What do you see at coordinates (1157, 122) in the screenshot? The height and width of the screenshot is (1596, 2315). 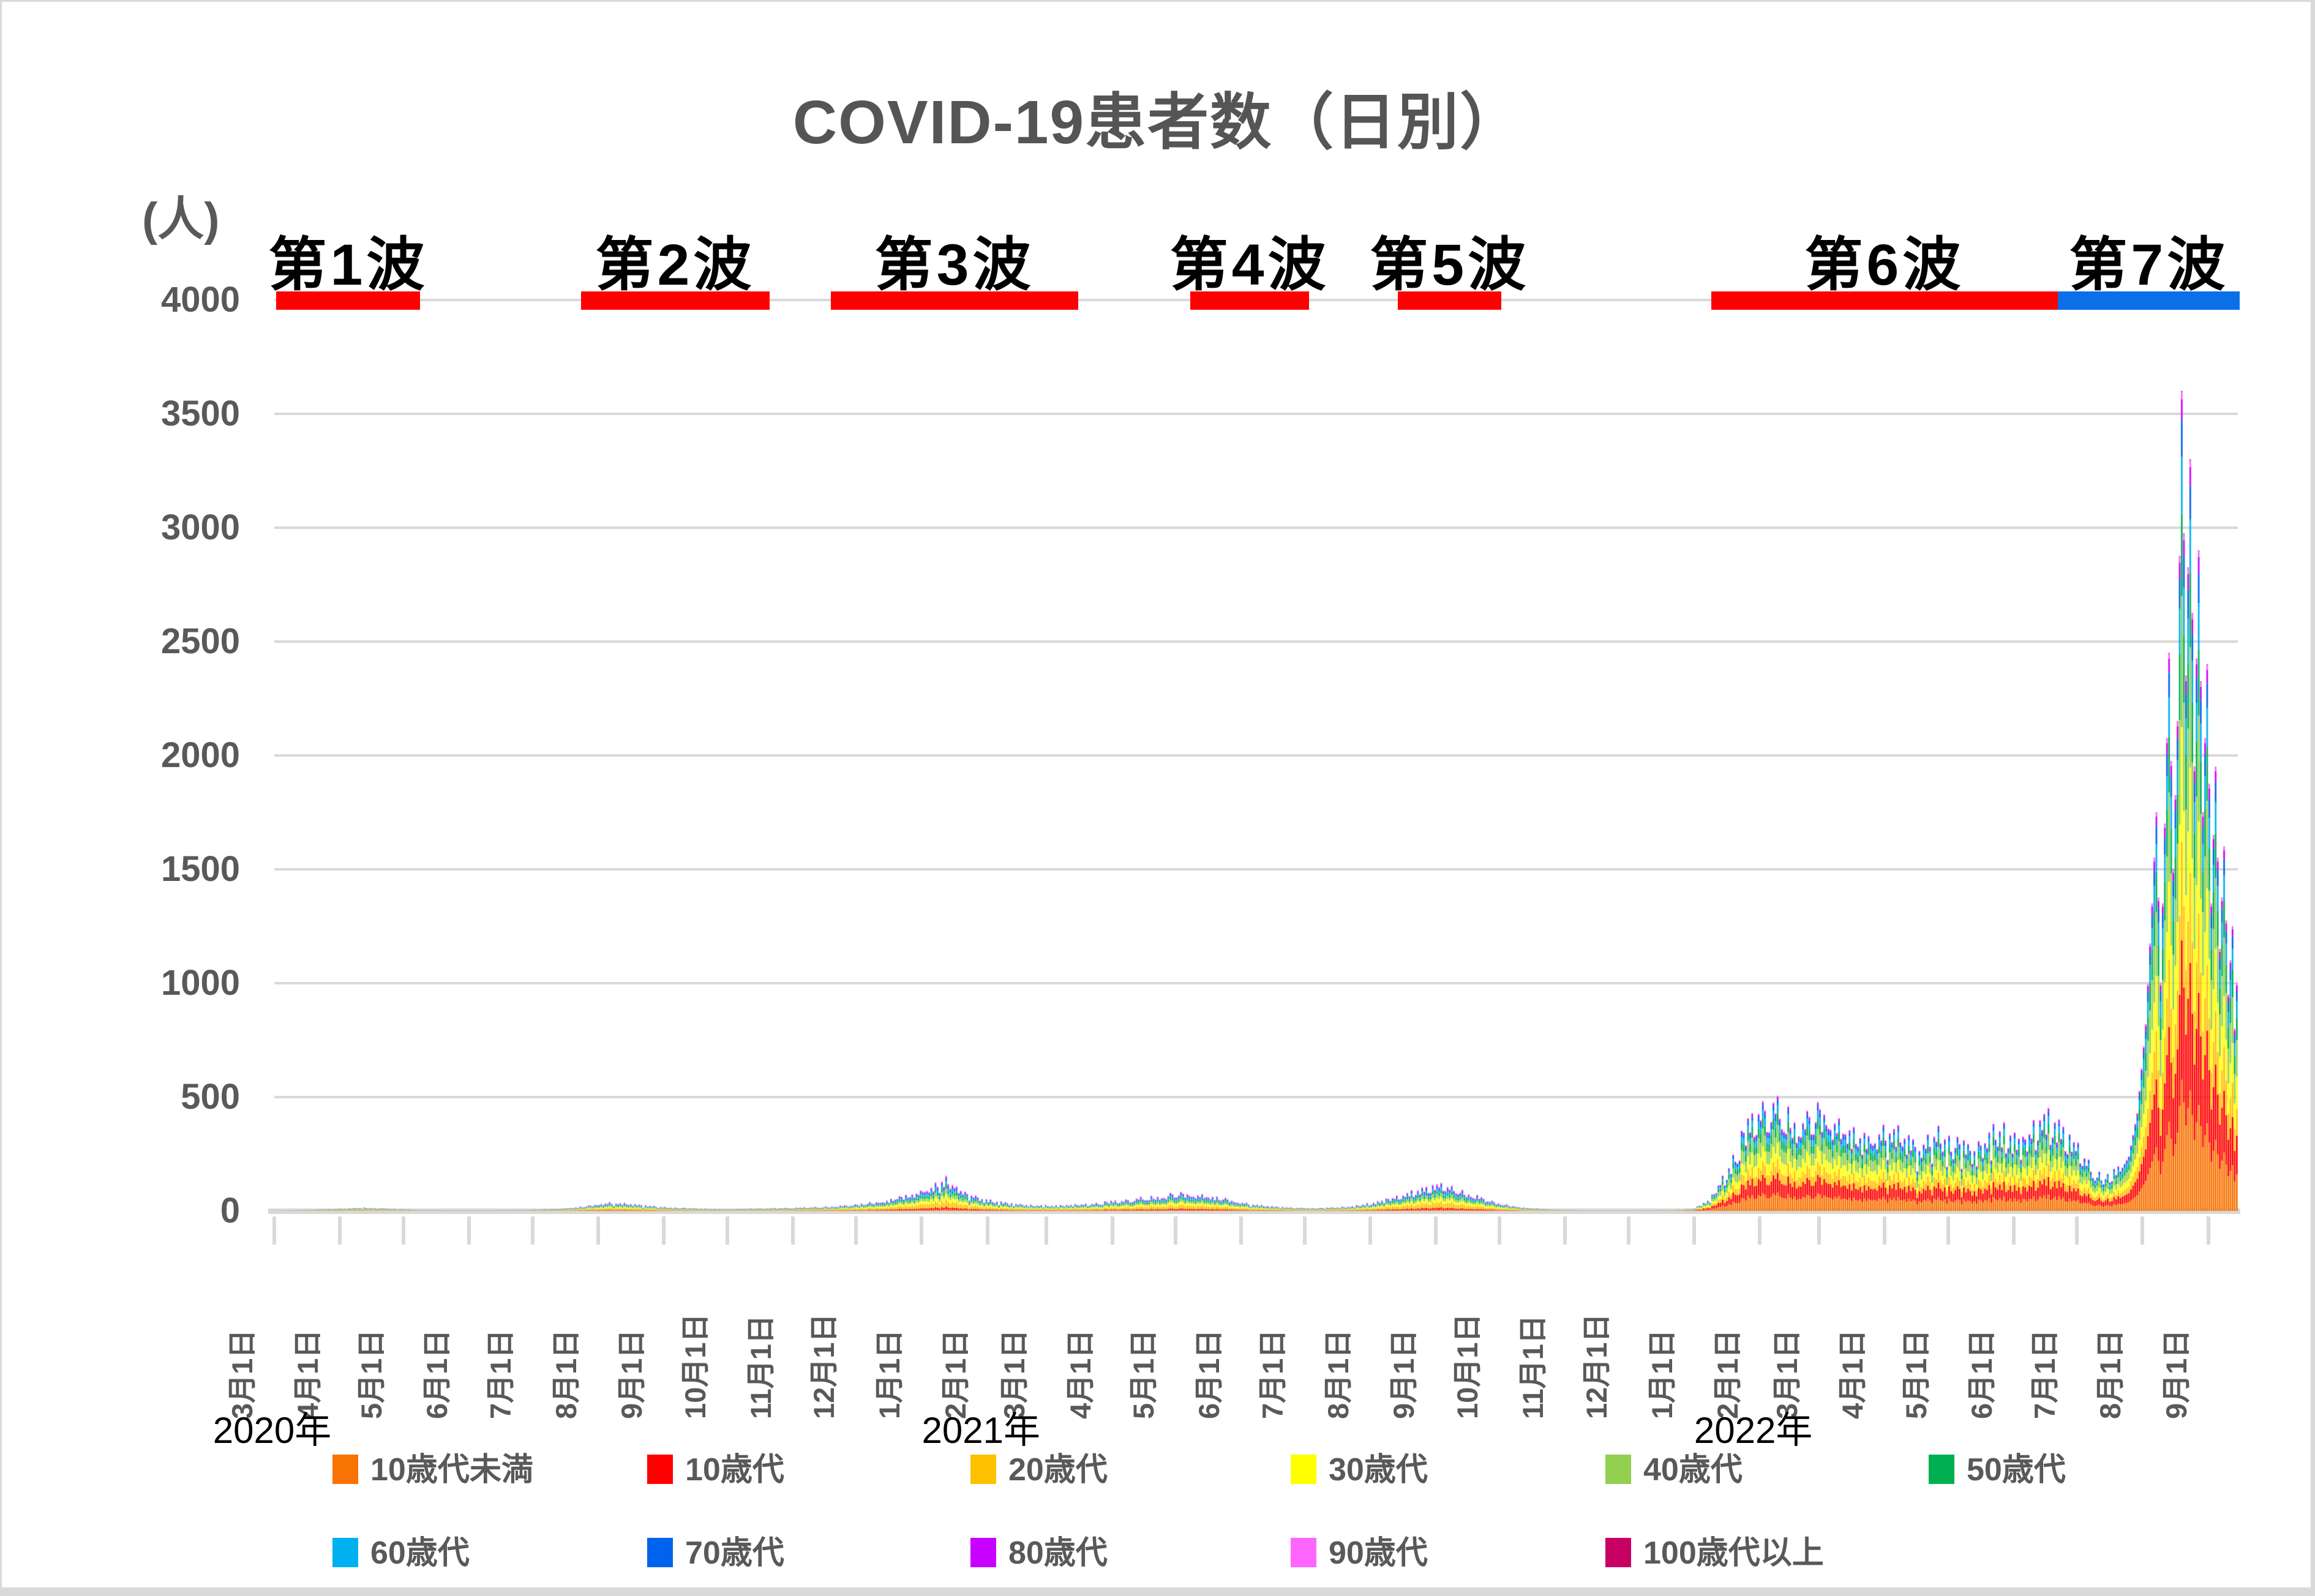 I see `chart-title: COVID-19患者数（日別）` at bounding box center [1157, 122].